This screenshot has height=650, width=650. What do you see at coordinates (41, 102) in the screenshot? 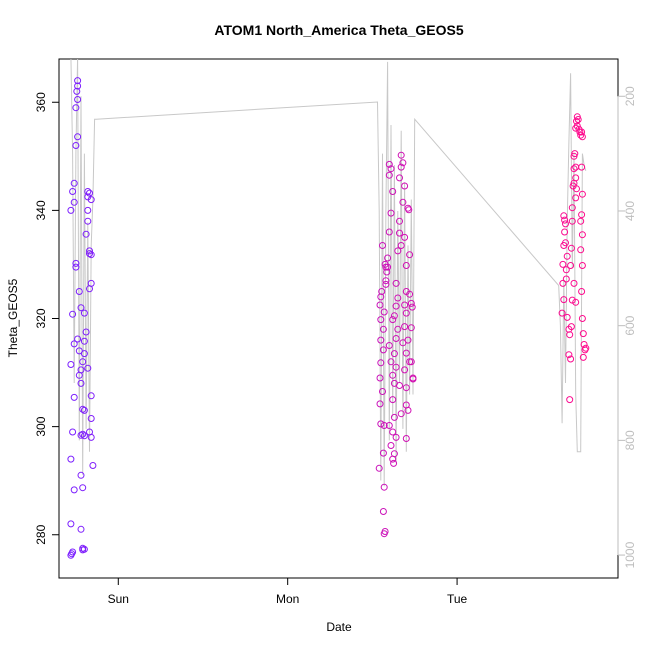
I see `y-tick-label: 360` at bounding box center [41, 102].